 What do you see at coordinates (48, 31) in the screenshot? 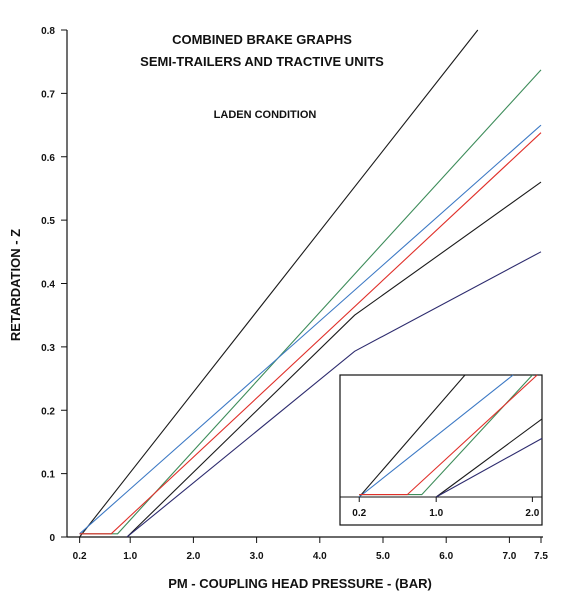
I see `y-tick-label: 0.8` at bounding box center [48, 31].